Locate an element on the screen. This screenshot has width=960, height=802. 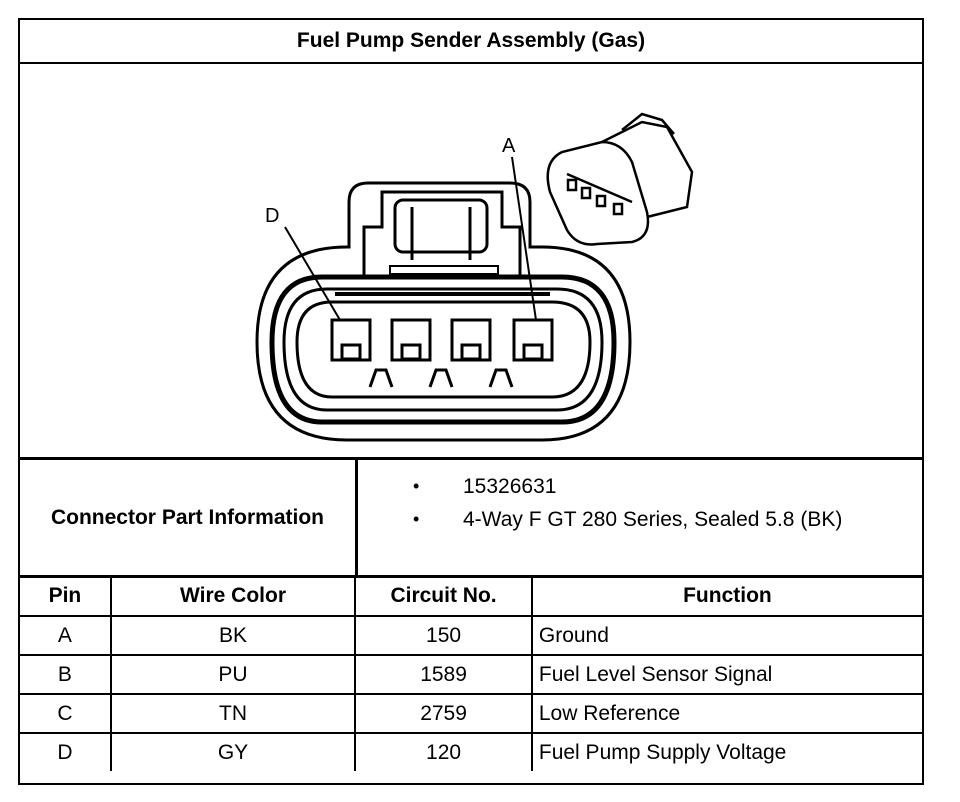
header-wire-color: Wire Color is located at coordinates (233, 596).